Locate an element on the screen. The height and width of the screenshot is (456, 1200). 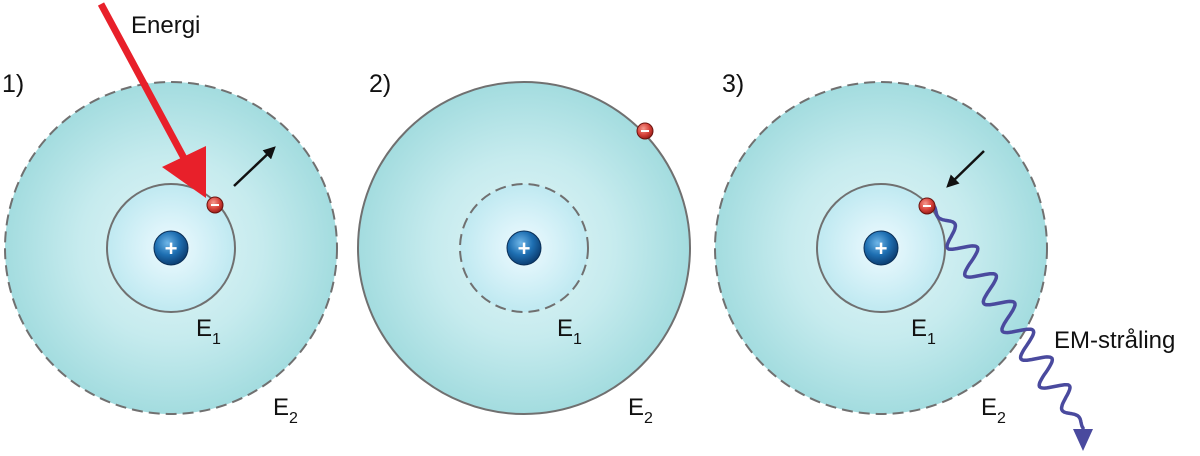
panel-1-label-e2: E2 is located at coordinates (285, 410).